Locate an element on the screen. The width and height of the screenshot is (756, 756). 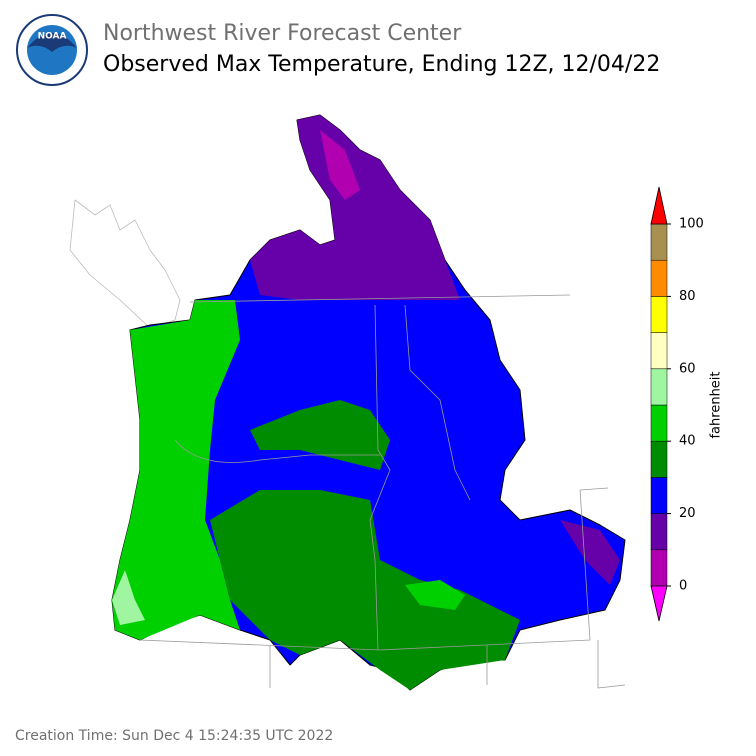
mild-region-west is located at coordinates (176, 470).